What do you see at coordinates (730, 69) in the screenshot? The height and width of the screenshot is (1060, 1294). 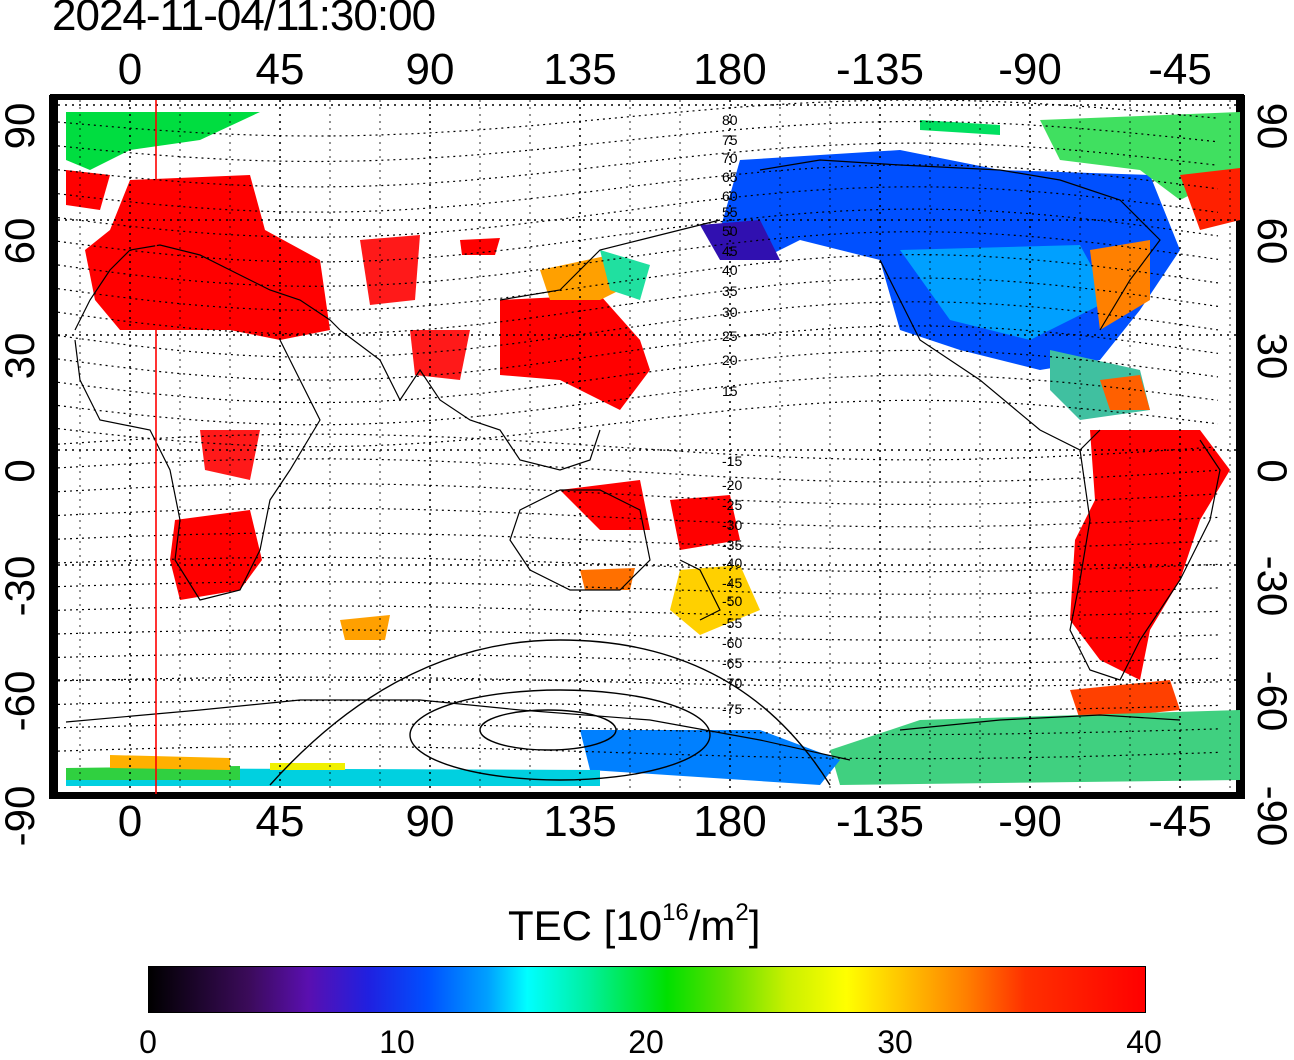 I see `lon-tick-label-top: 180` at bounding box center [730, 69].